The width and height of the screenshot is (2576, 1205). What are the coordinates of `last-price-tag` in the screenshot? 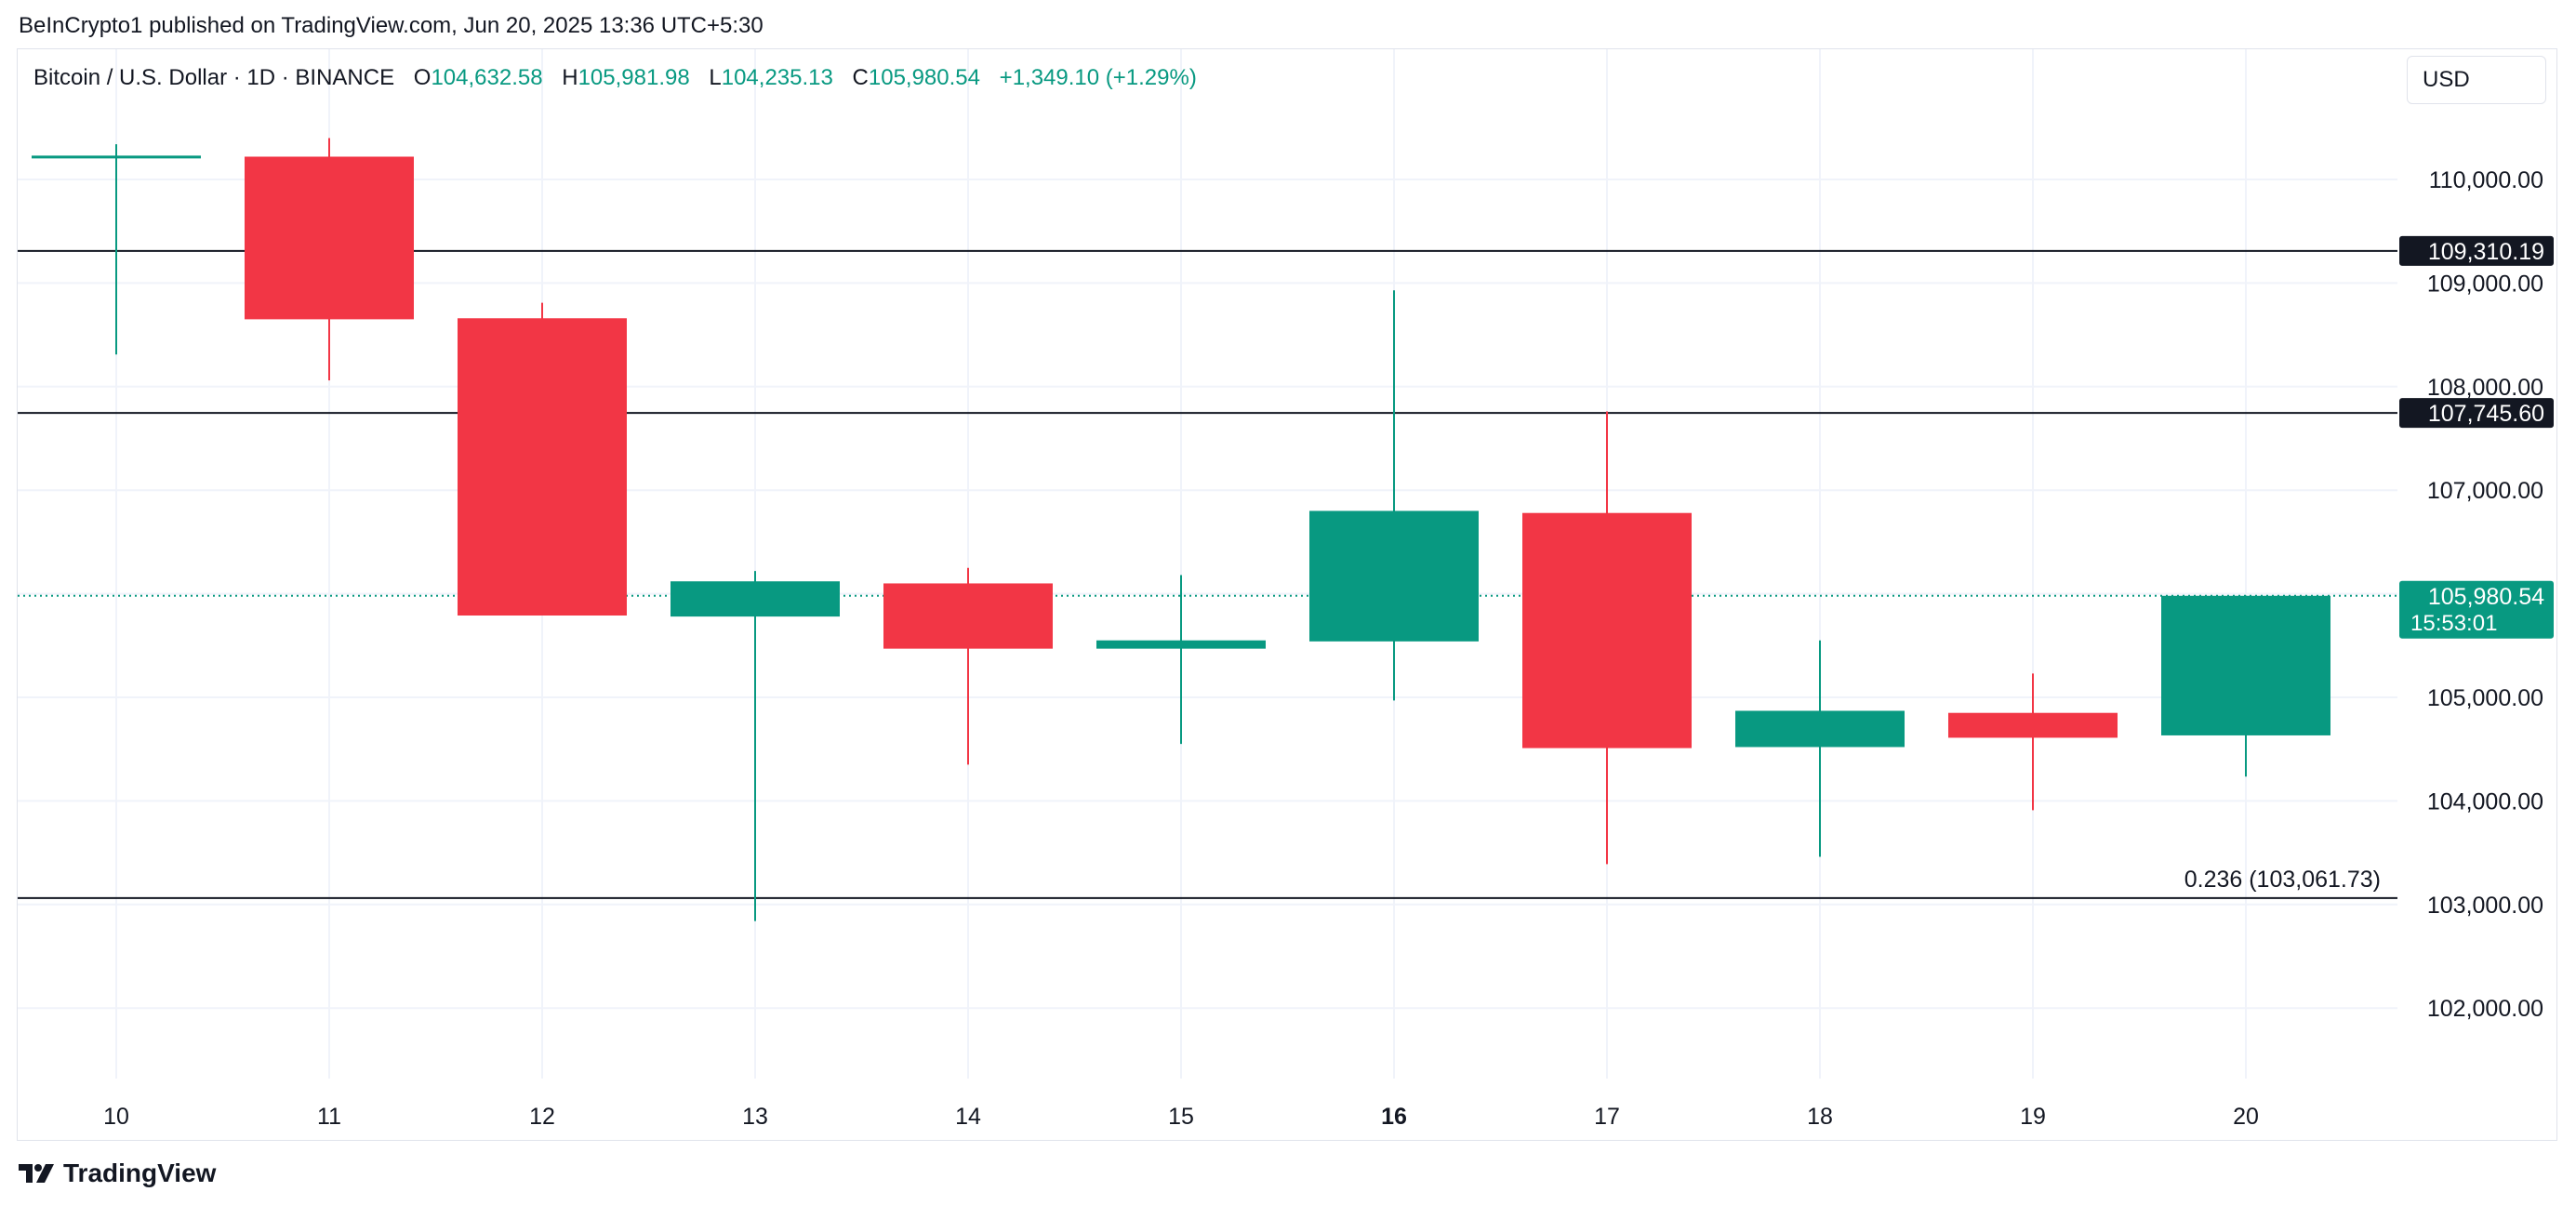 It's located at (2476, 609).